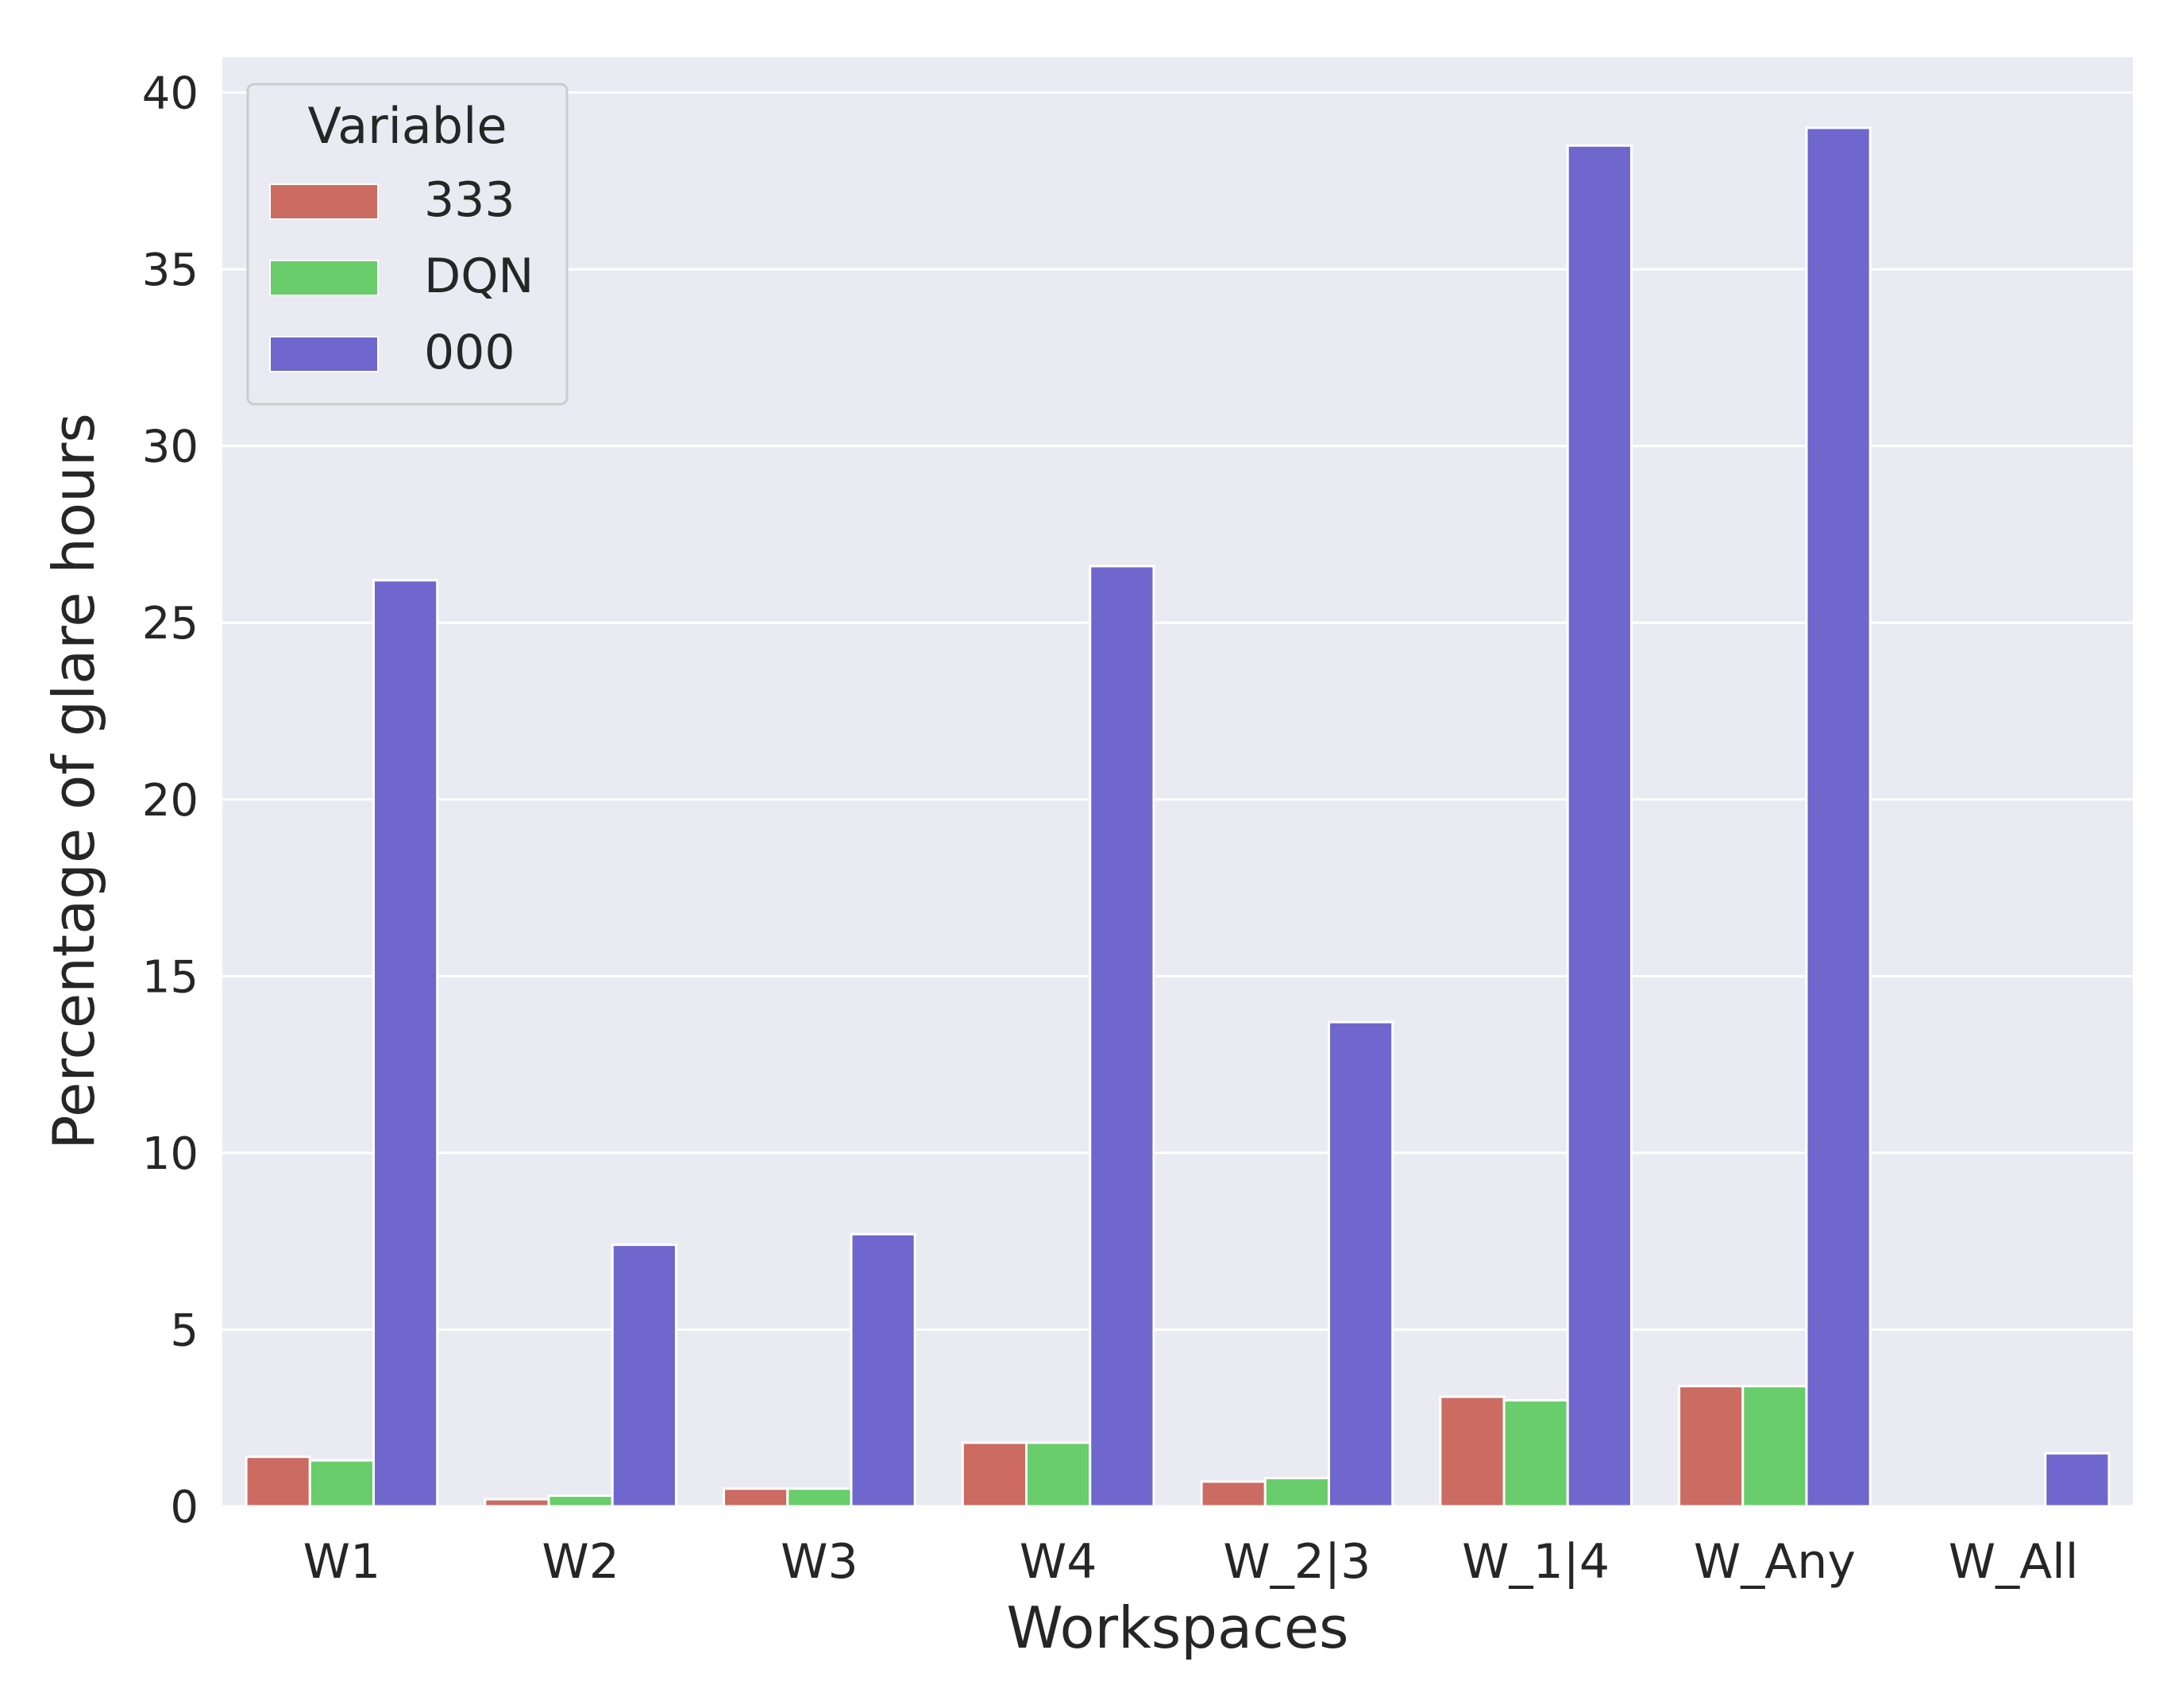 The image size is (2171, 1708). I want to click on y-tick-label: 20, so click(170, 801).